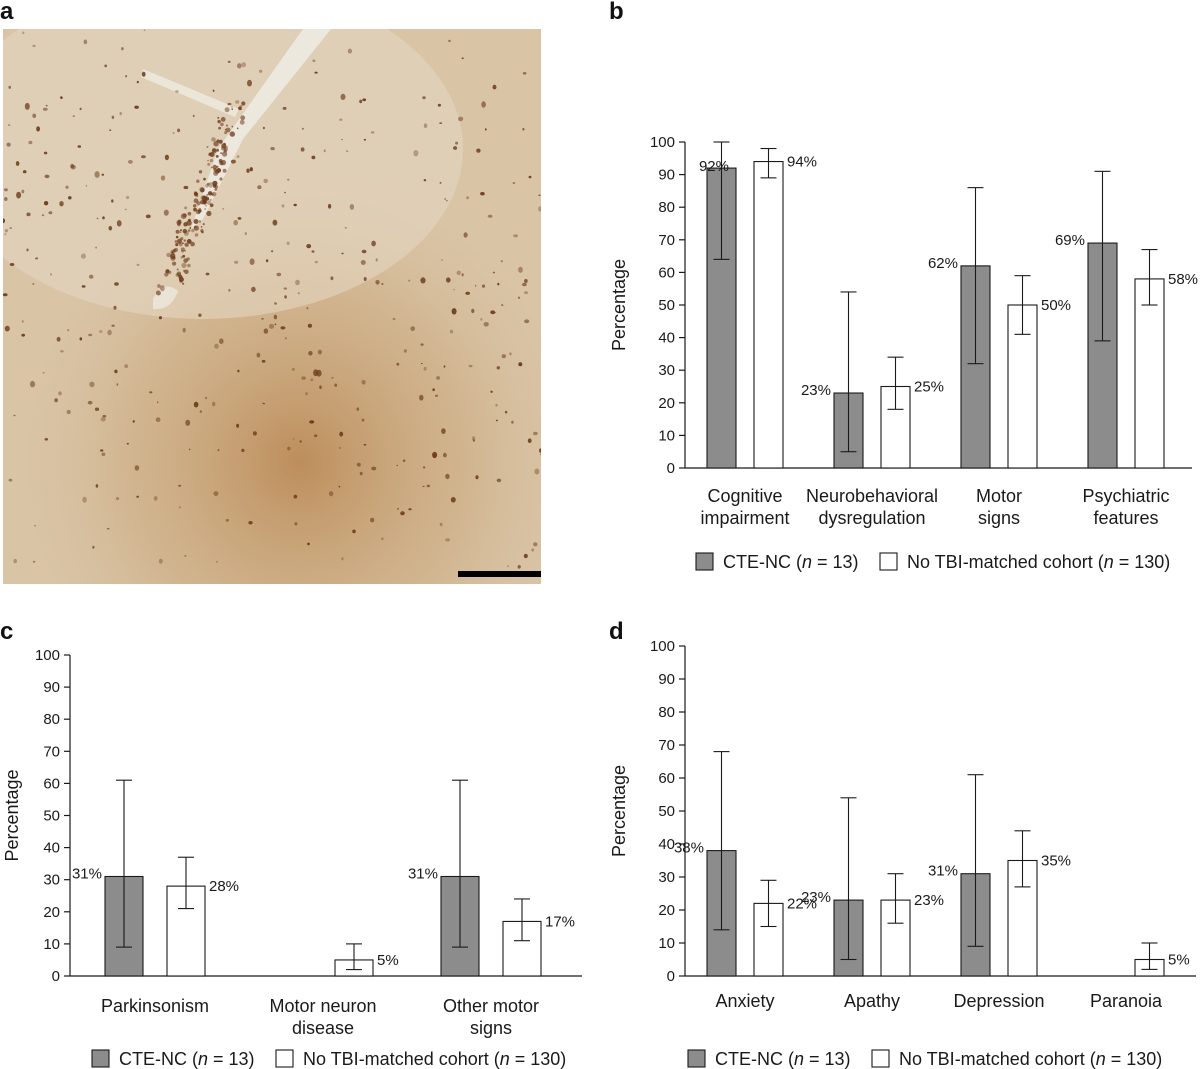 This screenshot has width=1200, height=1069. Describe the element at coordinates (929, 387) in the screenshot. I see `data-label: 25%` at that location.